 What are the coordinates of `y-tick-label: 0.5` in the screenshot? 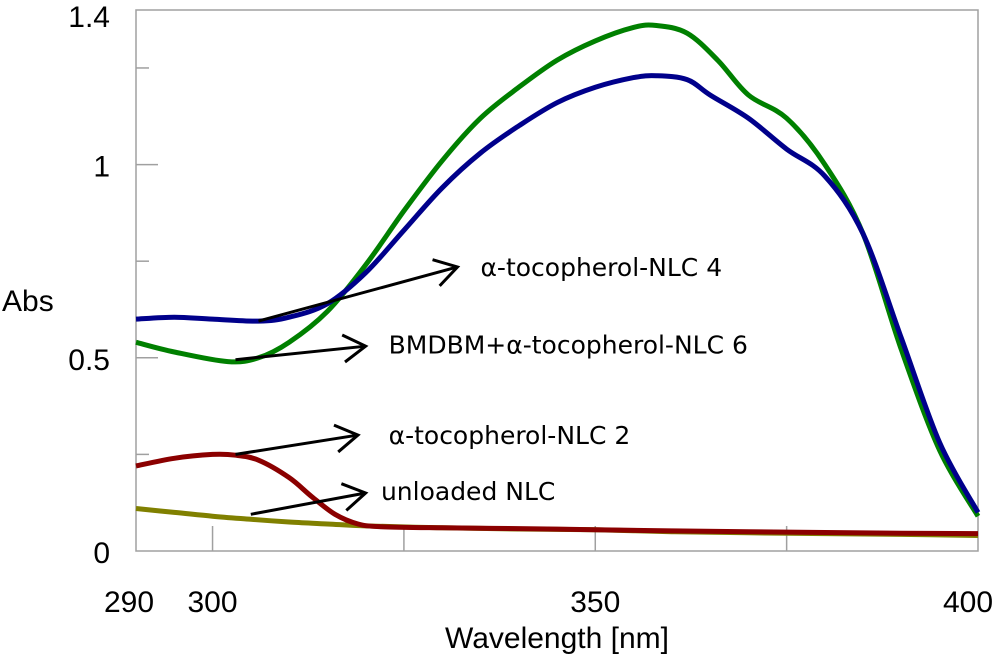 It's located at (89, 360).